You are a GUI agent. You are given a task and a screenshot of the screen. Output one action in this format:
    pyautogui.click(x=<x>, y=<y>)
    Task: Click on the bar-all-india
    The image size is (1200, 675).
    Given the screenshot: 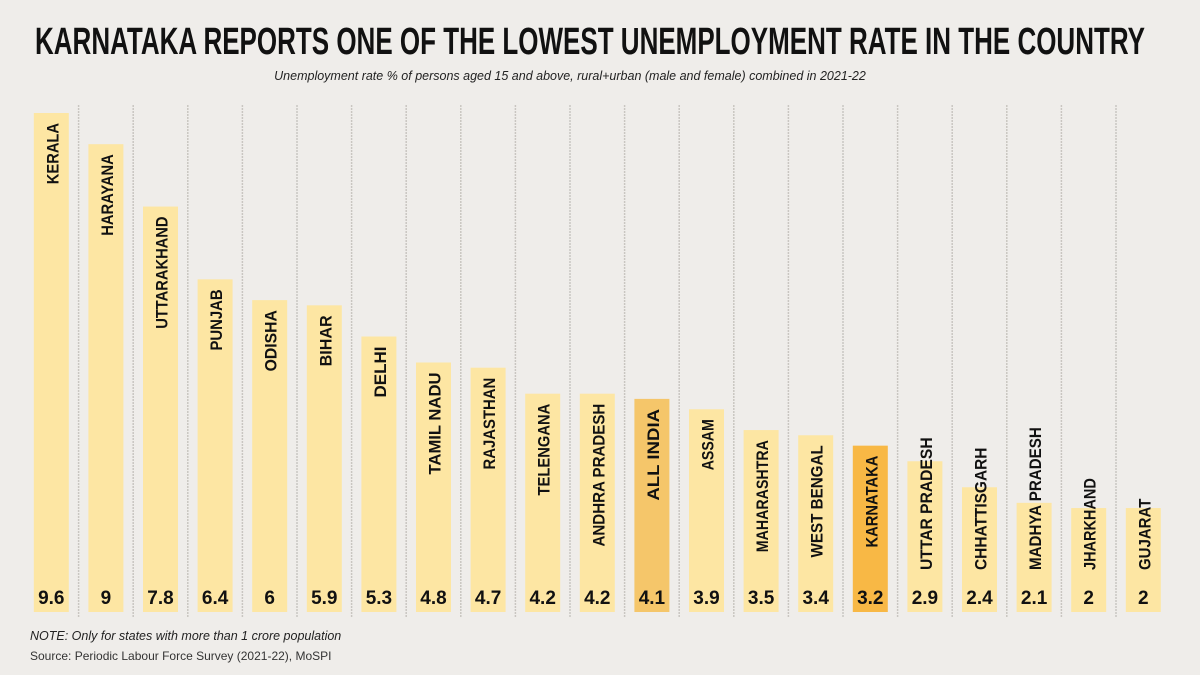 What is the action you would take?
    pyautogui.click(x=652, y=505)
    